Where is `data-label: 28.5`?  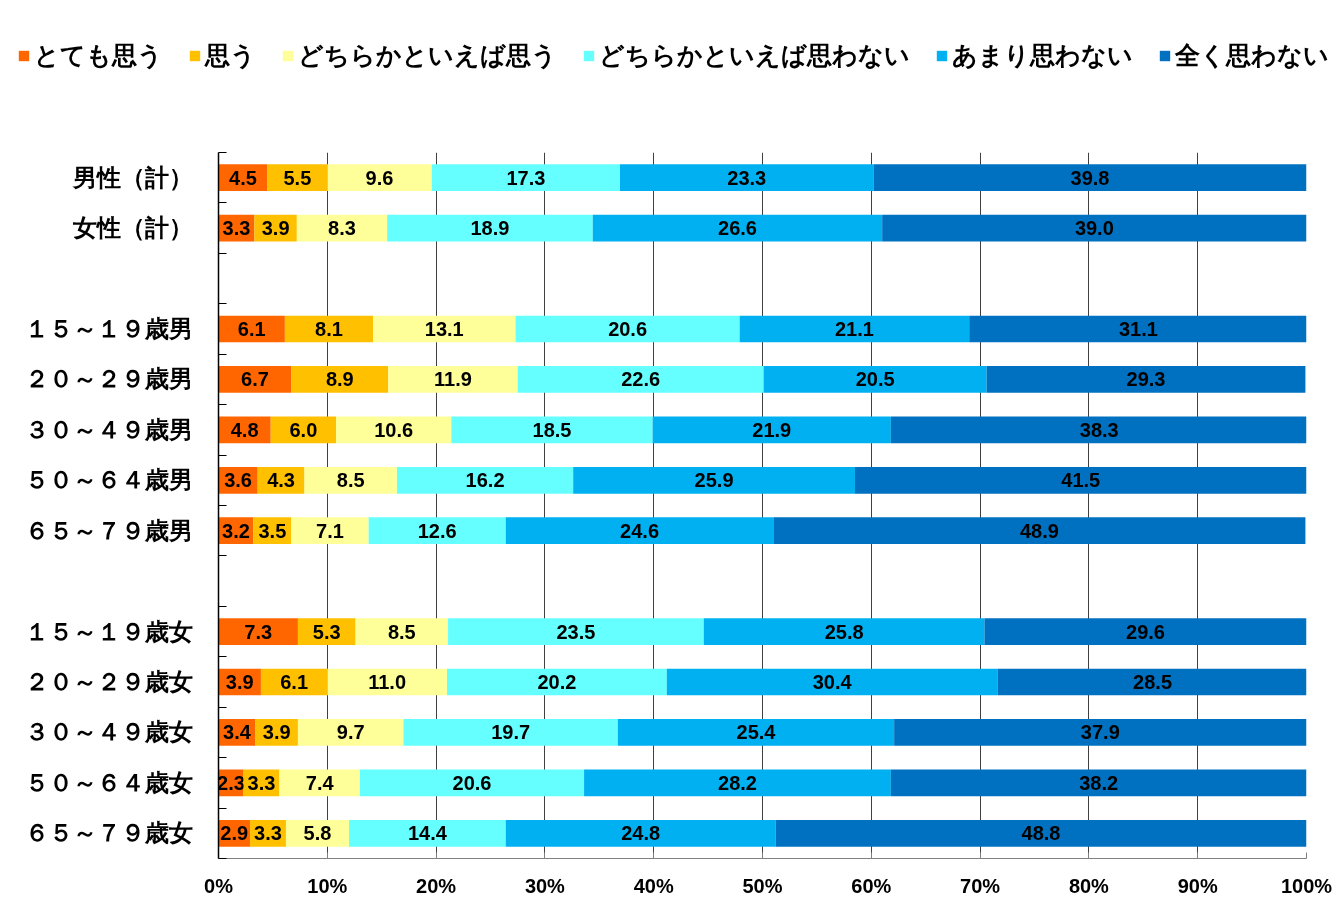
data-label: 28.5 is located at coordinates (1153, 682).